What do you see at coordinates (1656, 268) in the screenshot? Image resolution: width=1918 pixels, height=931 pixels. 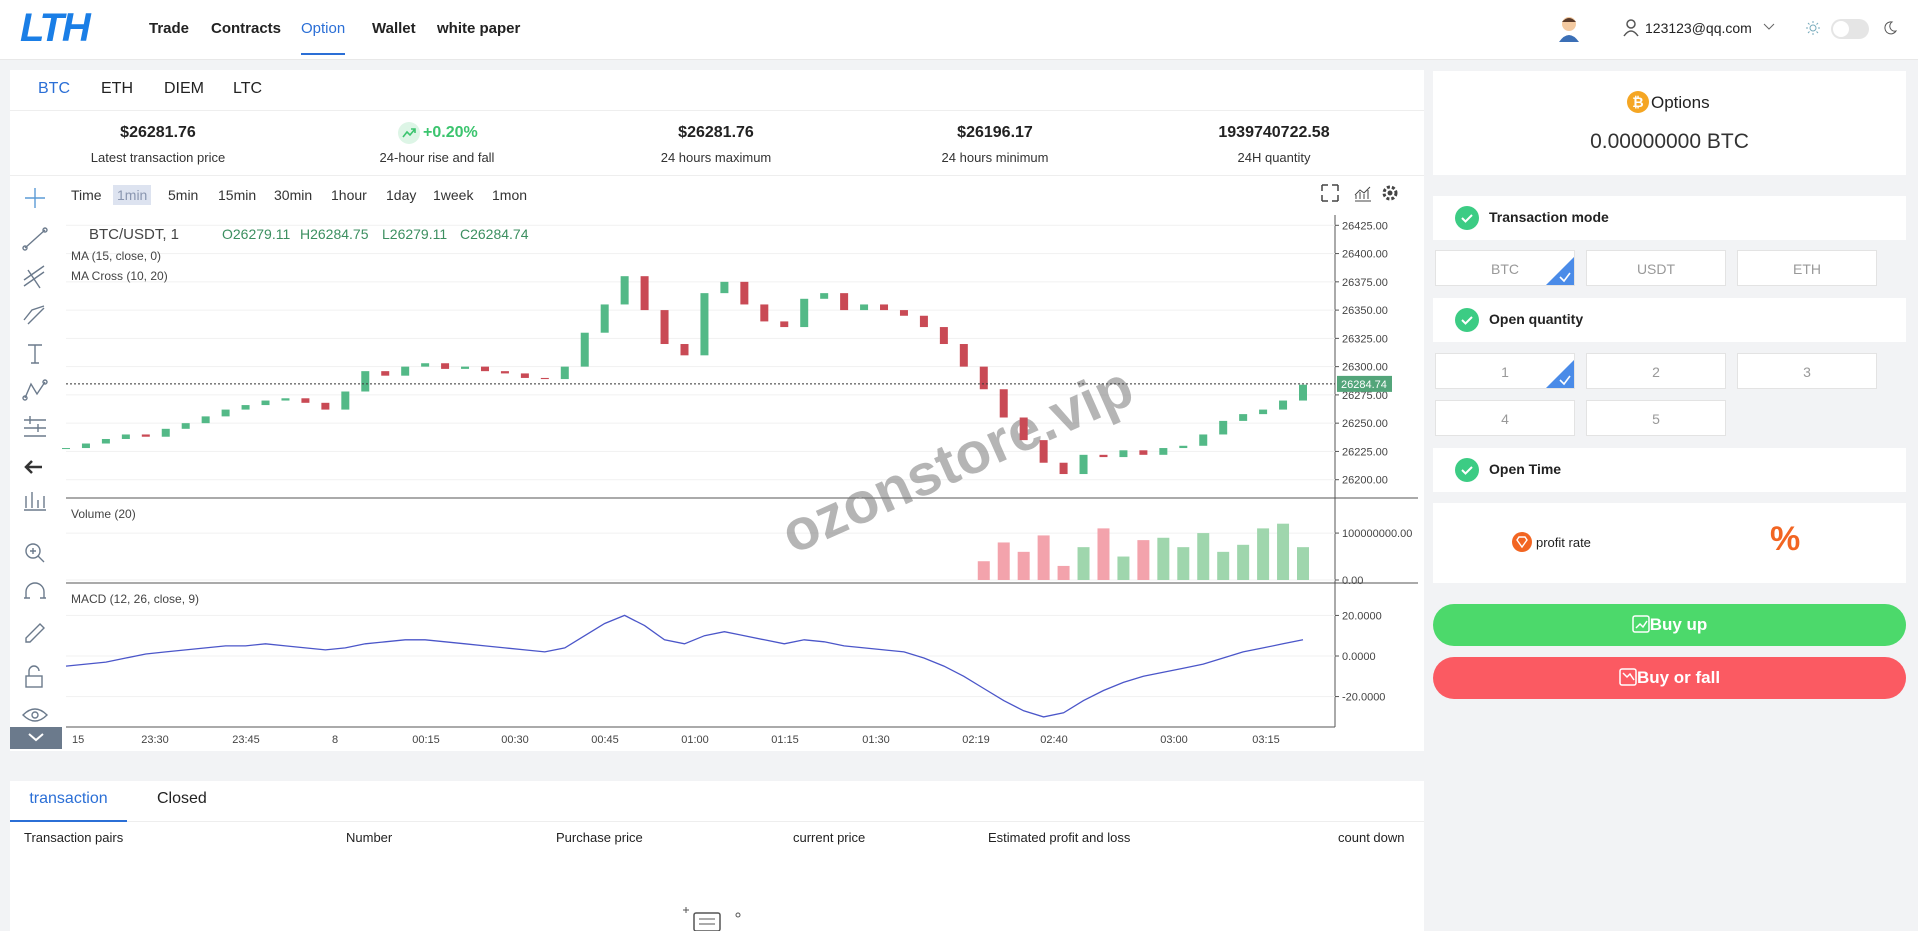 I see `mode-option: USDT` at bounding box center [1656, 268].